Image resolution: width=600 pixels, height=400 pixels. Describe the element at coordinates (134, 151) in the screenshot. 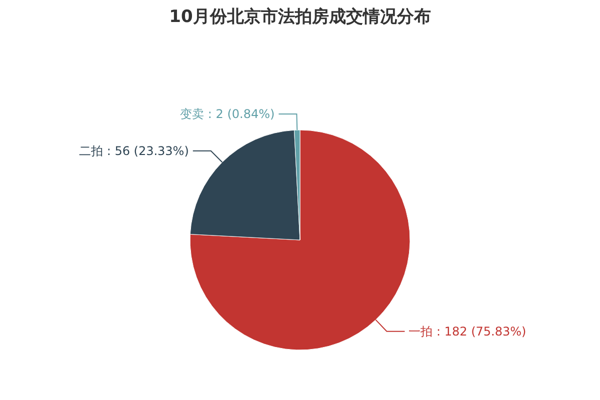

I see `slice-label: 二拍 : 56 (23.33%)` at that location.